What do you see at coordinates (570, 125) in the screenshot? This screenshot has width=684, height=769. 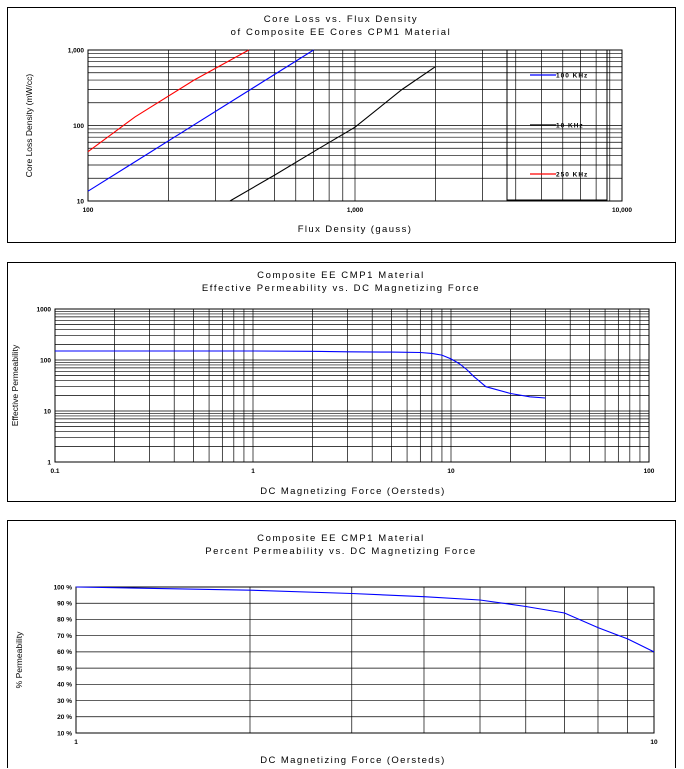 I see `legend-label: 10 KHz` at bounding box center [570, 125].